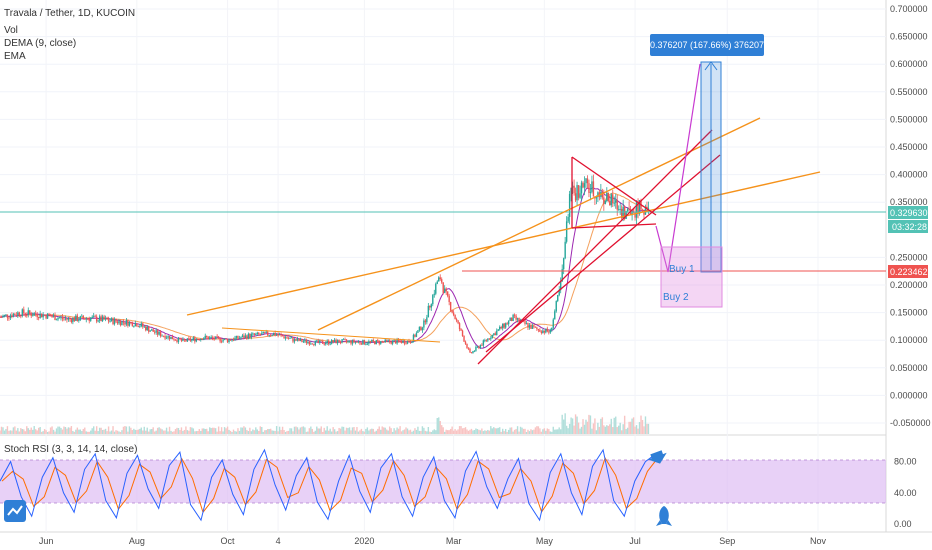 The width and height of the screenshot is (932, 550). I want to click on stoch-rsi-title: Stoch RSI (3, 3, 14, 14, close), so click(70, 449).